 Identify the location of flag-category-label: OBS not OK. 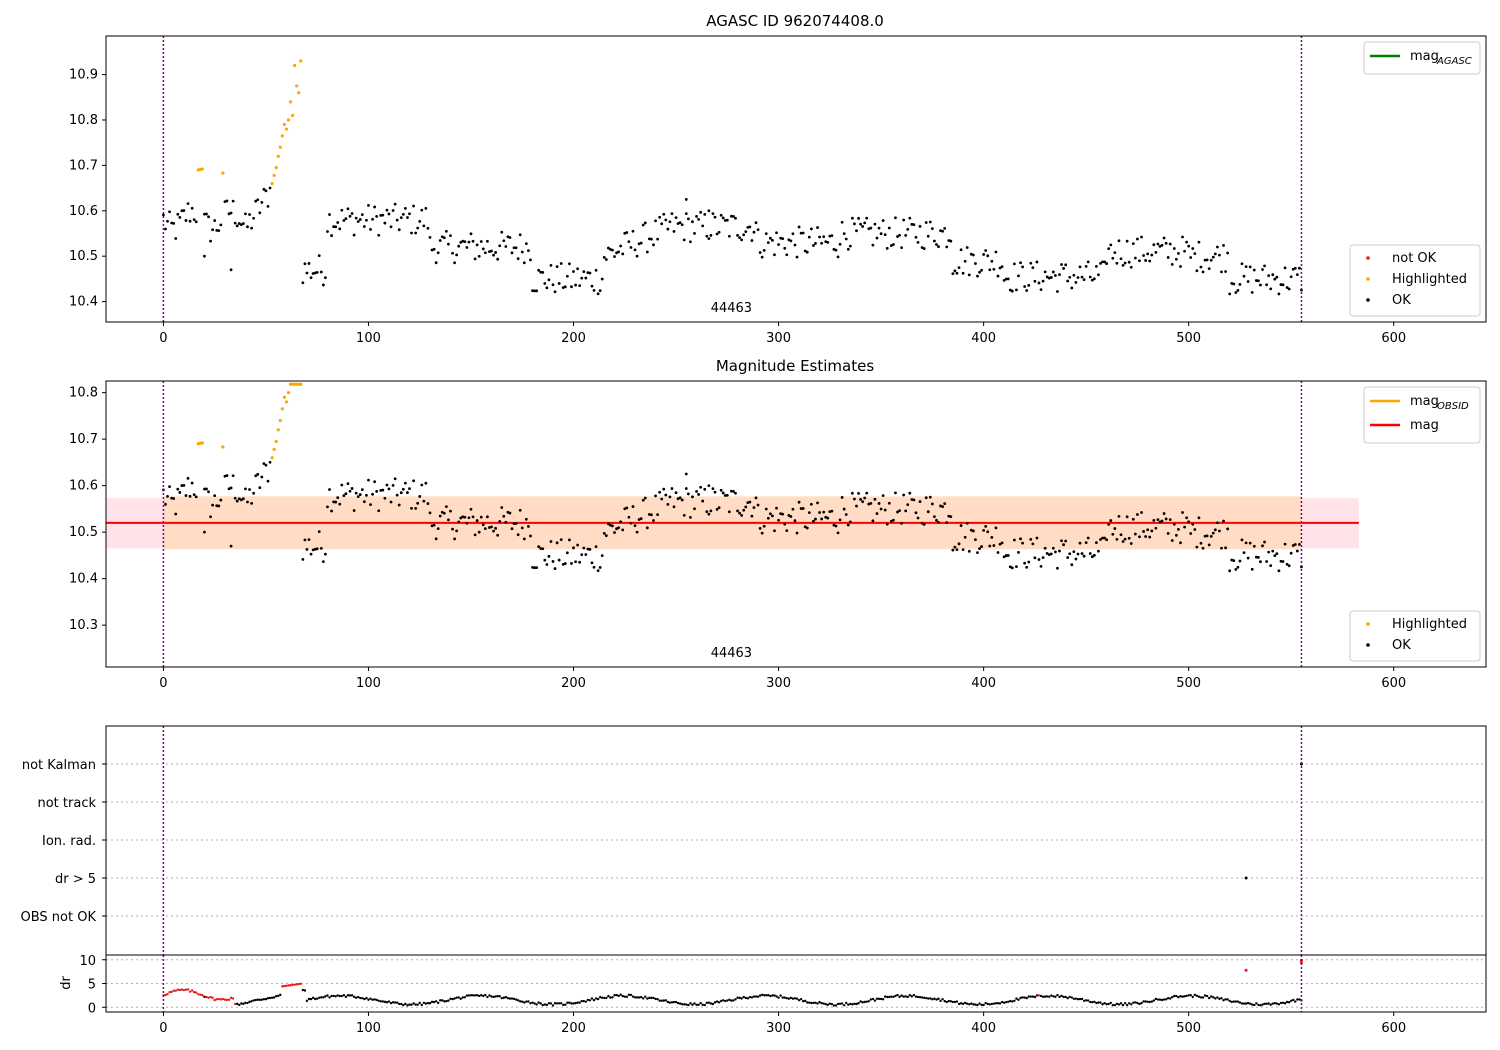
(59, 917).